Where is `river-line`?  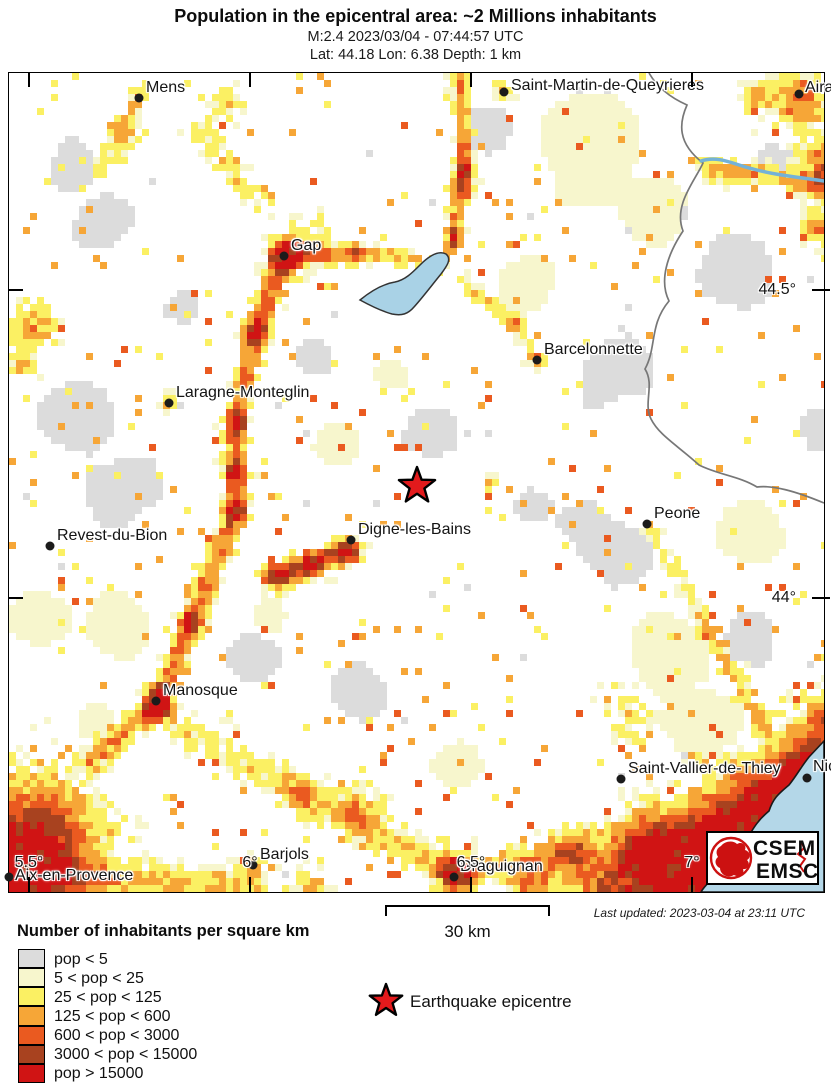 river-line is located at coordinates (761, 170).